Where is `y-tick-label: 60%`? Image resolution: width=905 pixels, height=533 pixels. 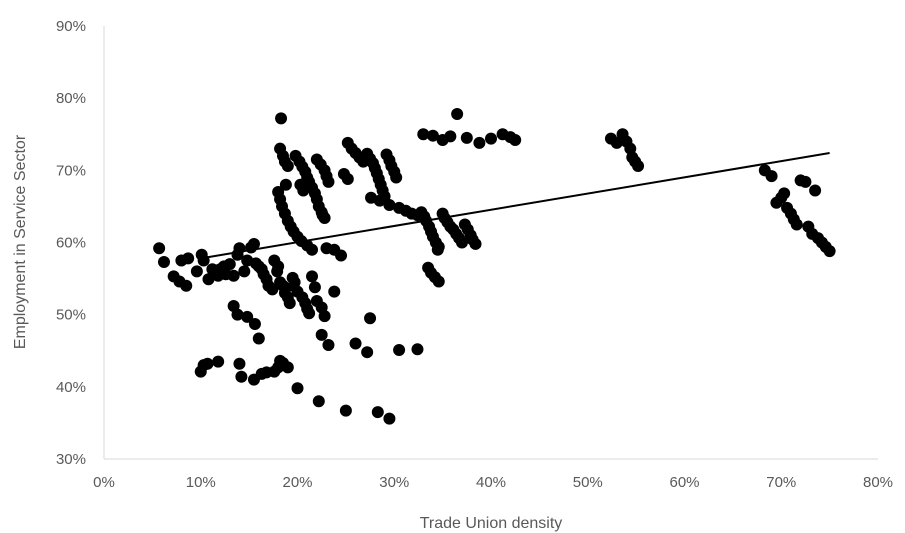 y-tick-label: 60% is located at coordinates (71, 243).